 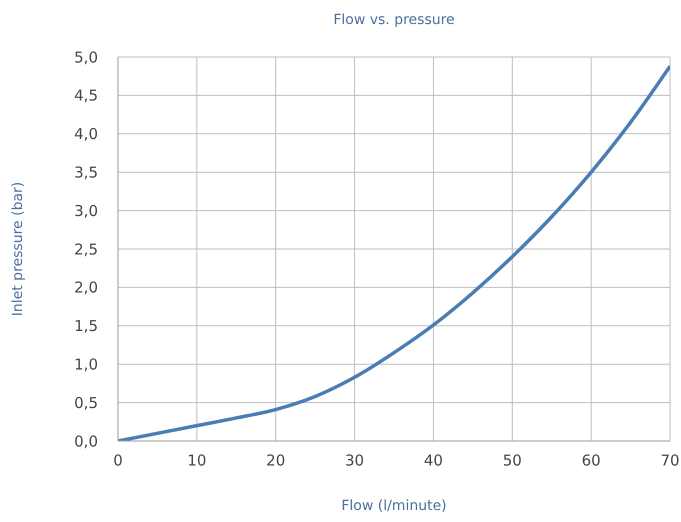 I want to click on y-tick-label: 0,0, so click(x=86, y=441).